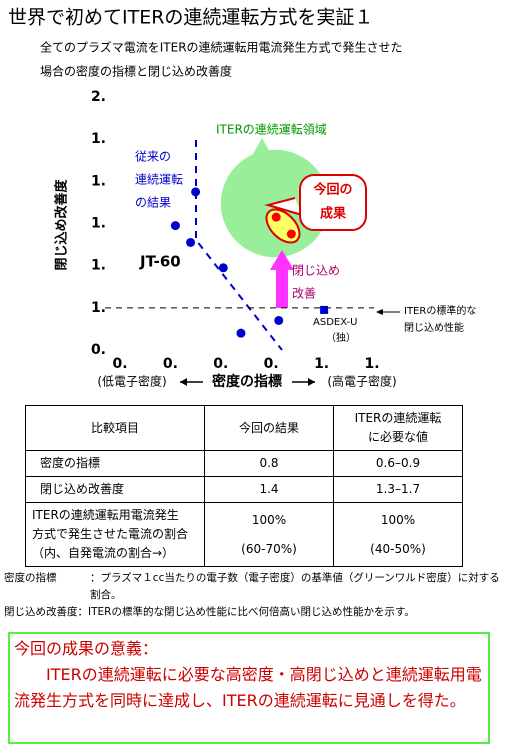 Image resolution: width=511 pixels, height=747 pixels. Describe the element at coordinates (62, 225) in the screenshot. I see `y-axis-title: 閉じ込め改善度` at that location.